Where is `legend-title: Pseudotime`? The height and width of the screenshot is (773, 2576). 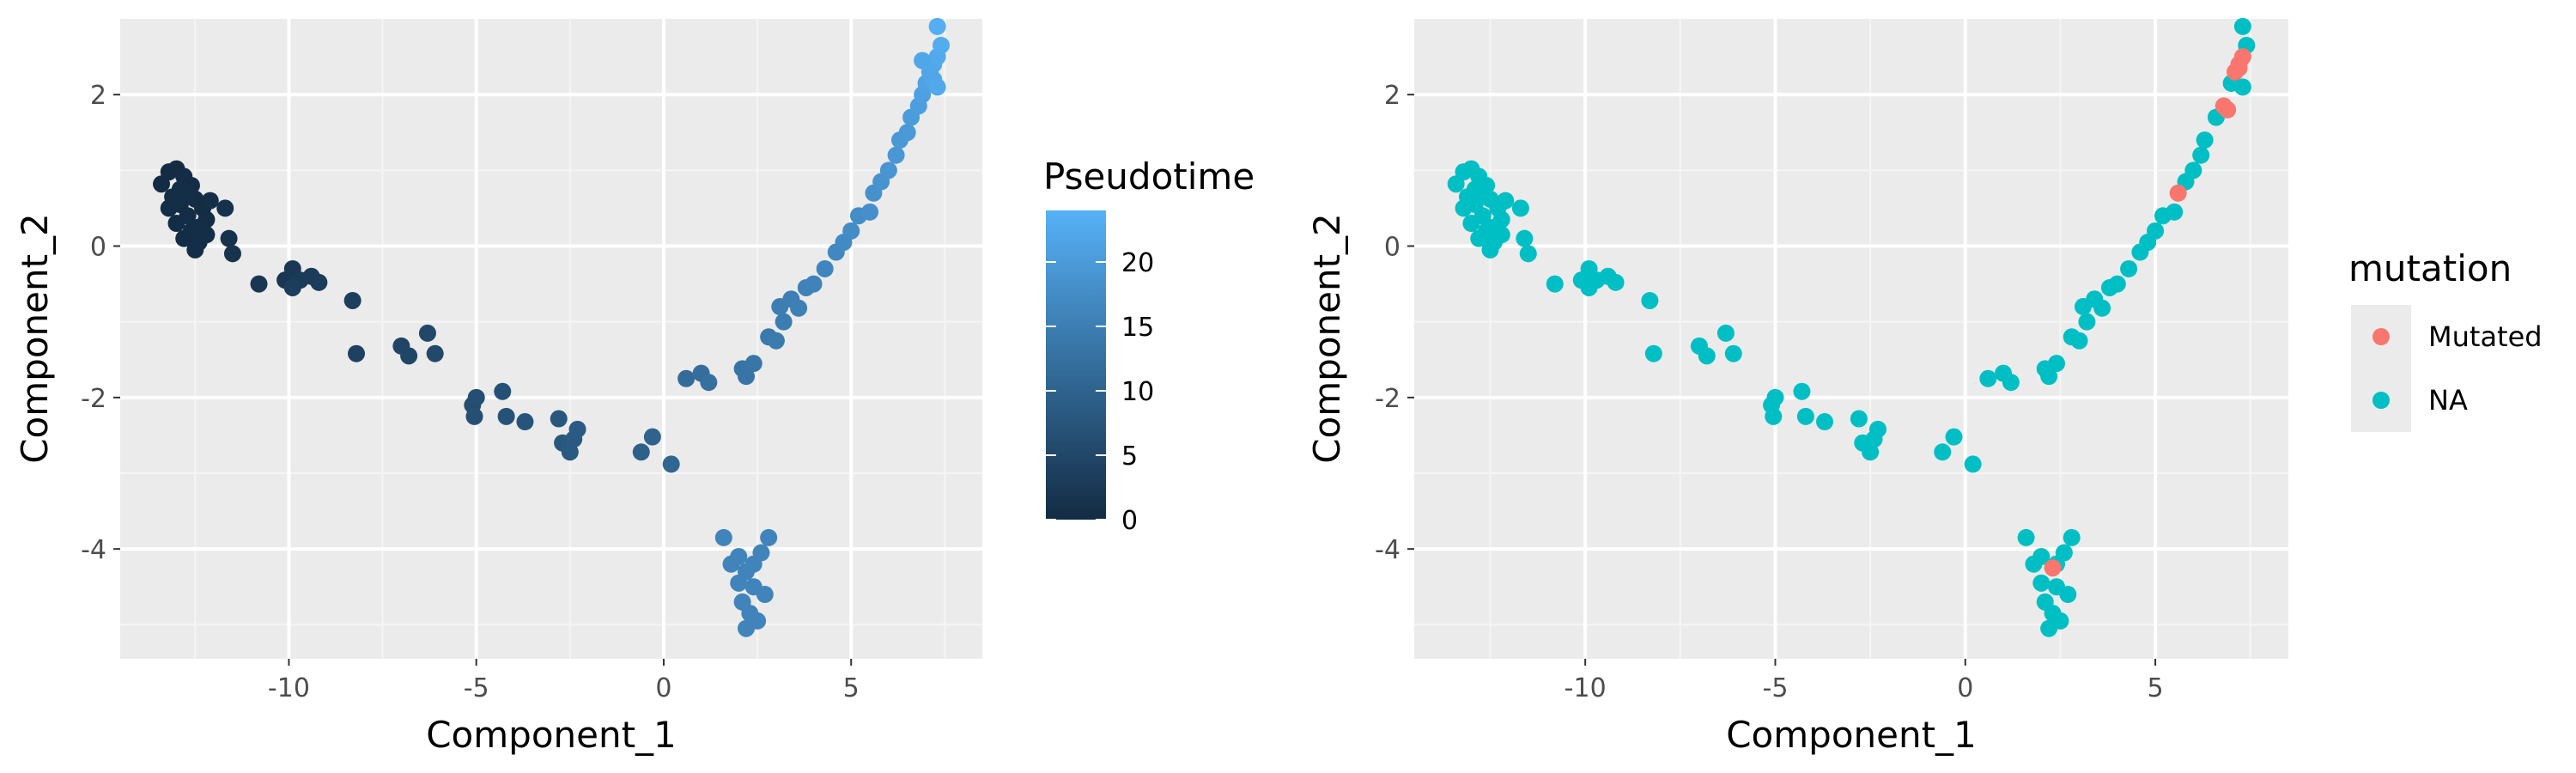 legend-title: Pseudotime is located at coordinates (1149, 176).